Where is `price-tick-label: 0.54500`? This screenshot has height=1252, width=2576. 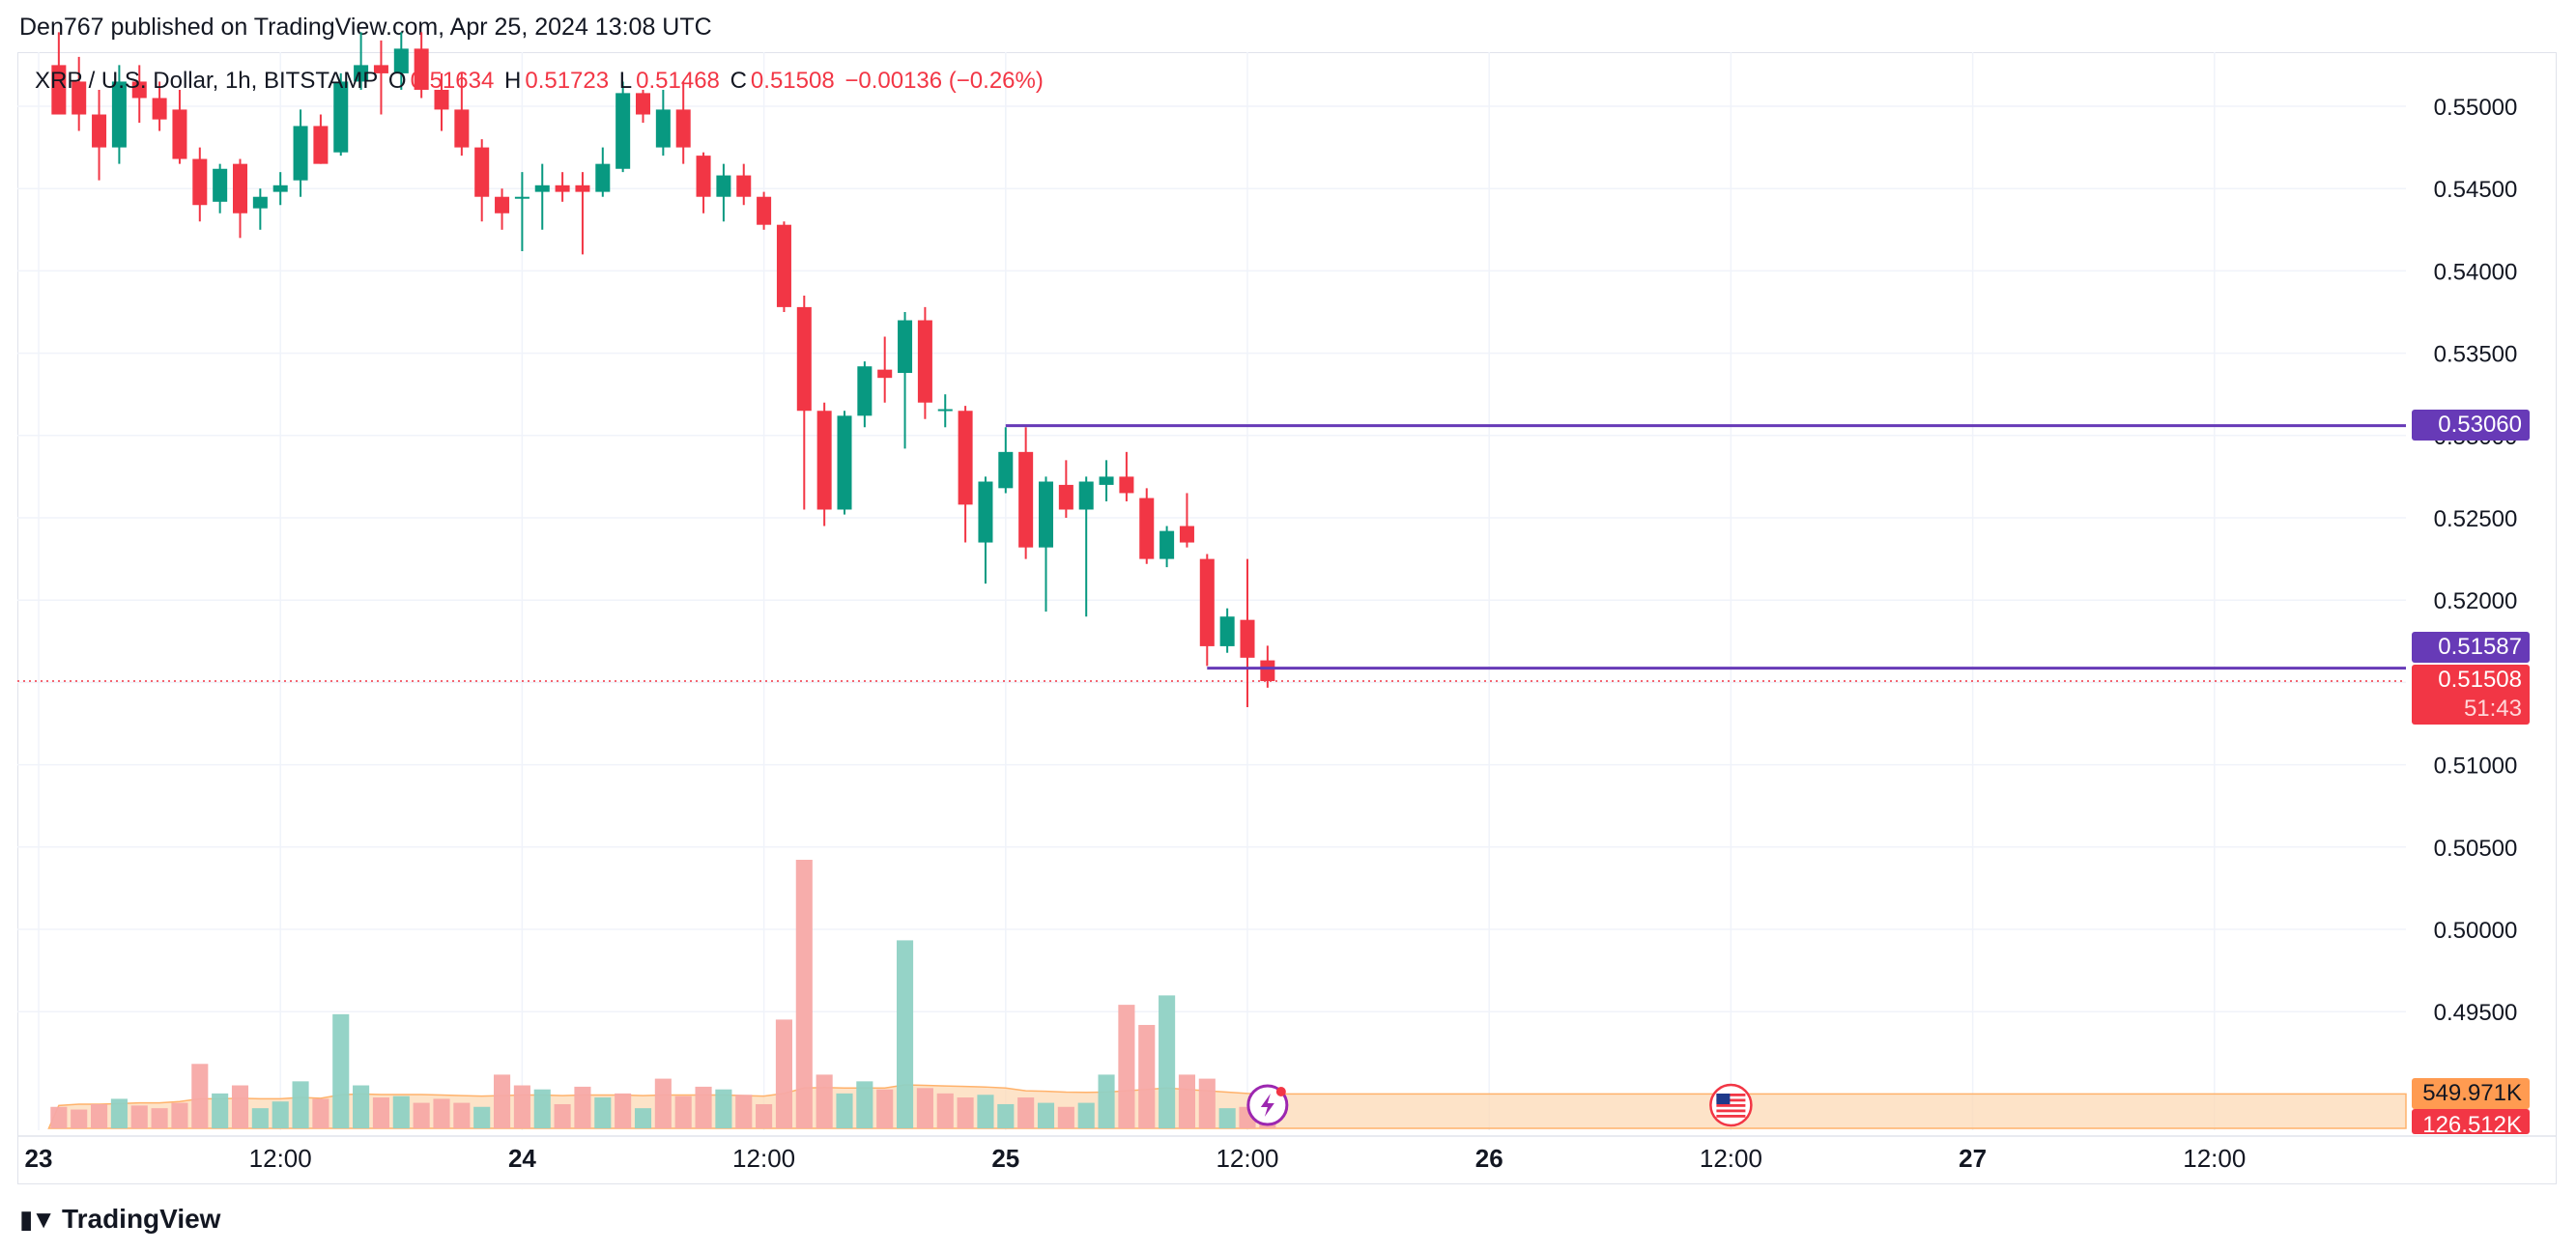 price-tick-label: 0.54500 is located at coordinates (2476, 190).